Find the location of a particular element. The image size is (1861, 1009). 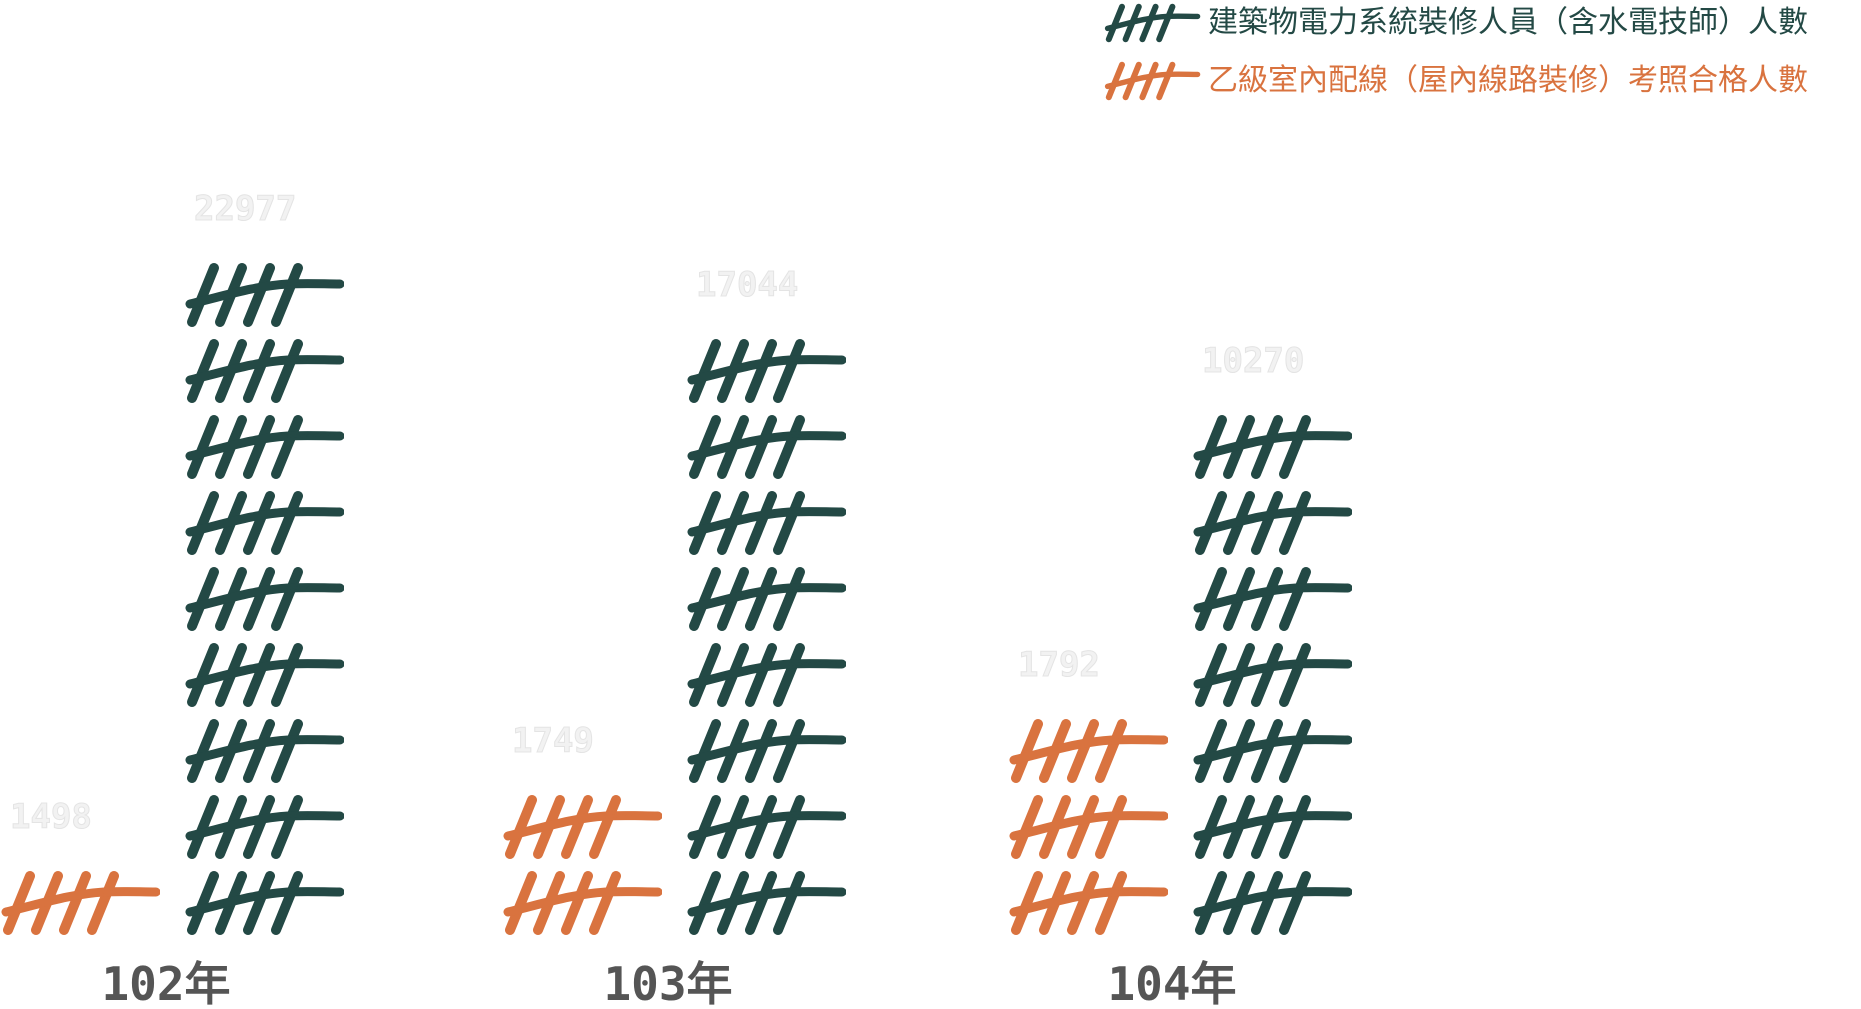

legend-item-orange: 乙級室內配線（屋內線路裝修）考照合格人數 is located at coordinates (1458, 80).